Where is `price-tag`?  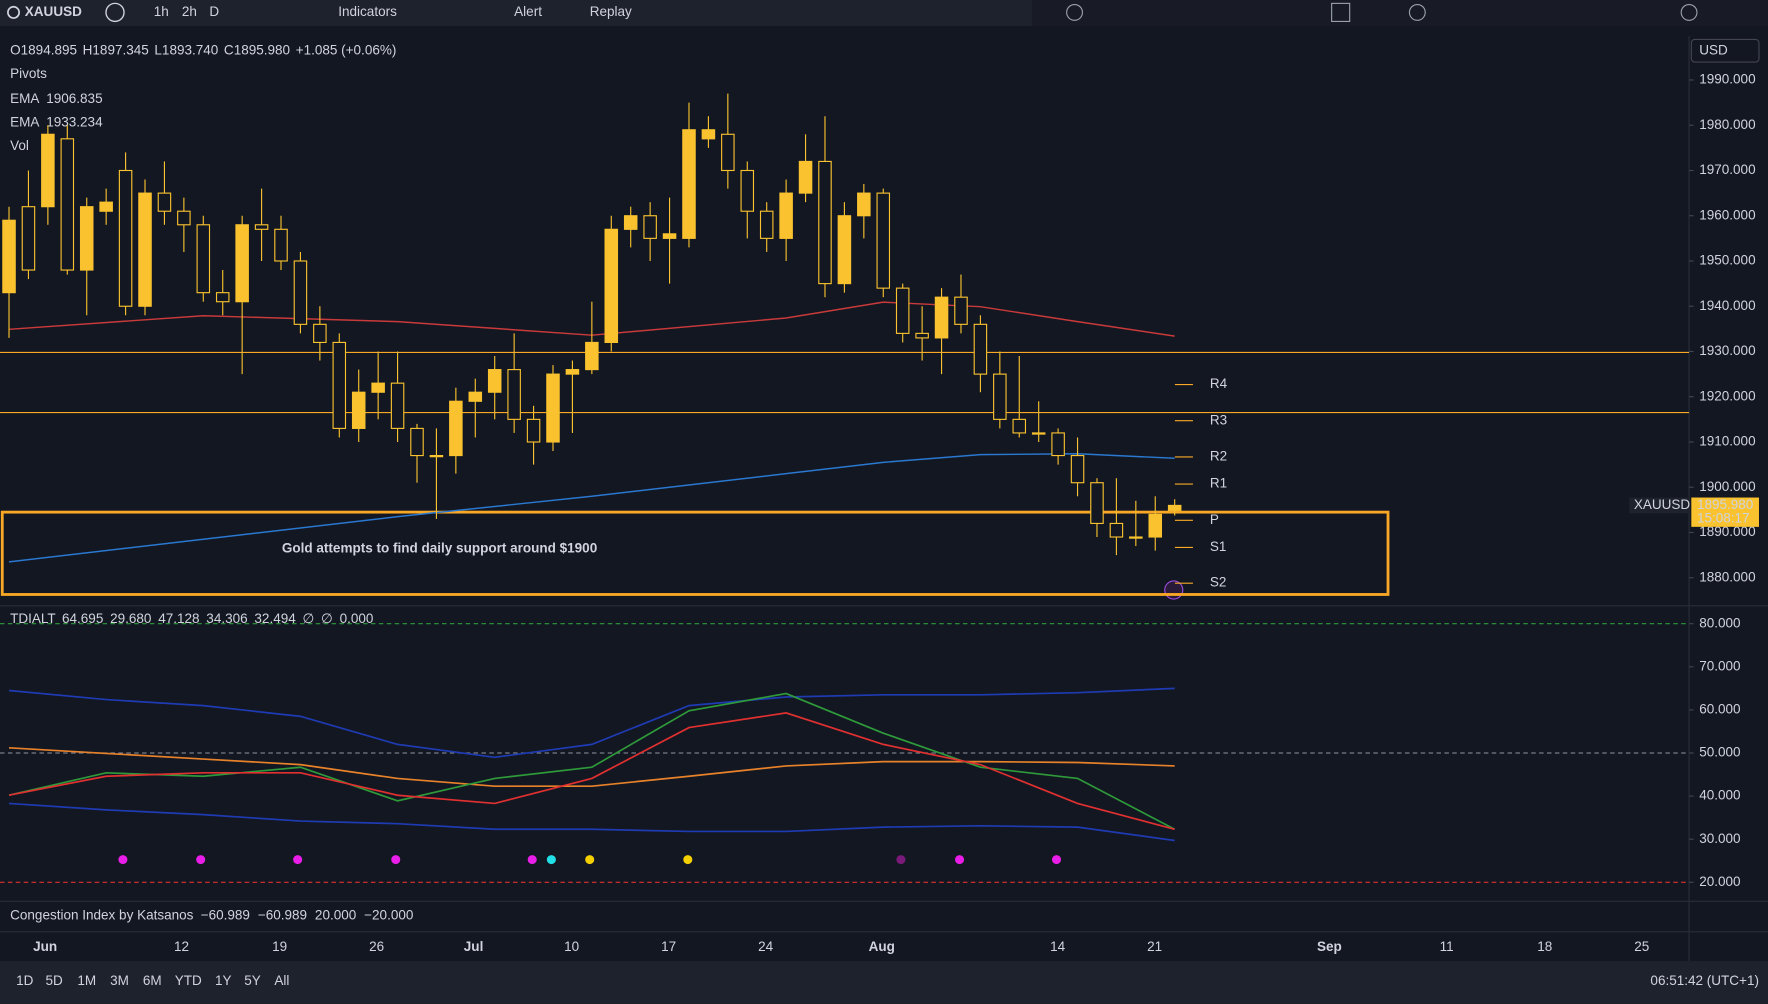 price-tag is located at coordinates (1725, 512).